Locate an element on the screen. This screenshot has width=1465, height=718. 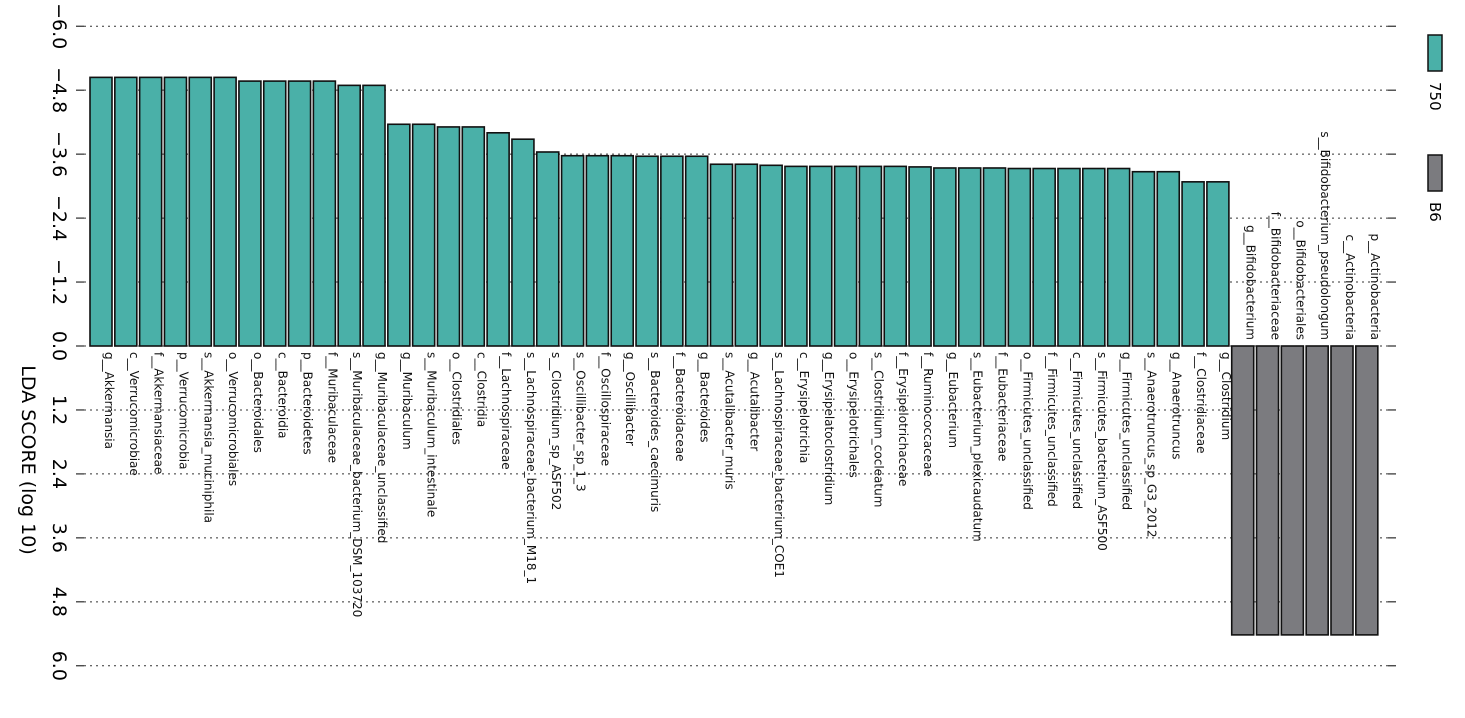
bar-f__Bifidobacteriaceae is located at coordinates (1267, 490).